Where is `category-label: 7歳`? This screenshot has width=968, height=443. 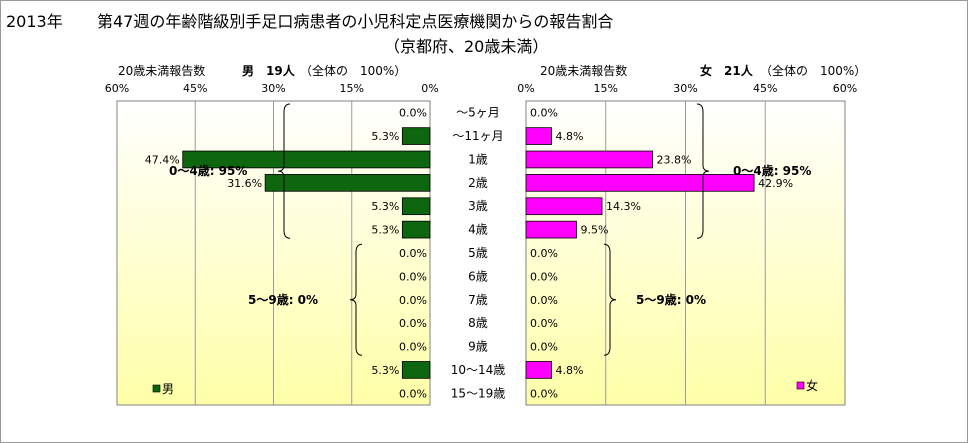 category-label: 7歳 is located at coordinates (478, 300).